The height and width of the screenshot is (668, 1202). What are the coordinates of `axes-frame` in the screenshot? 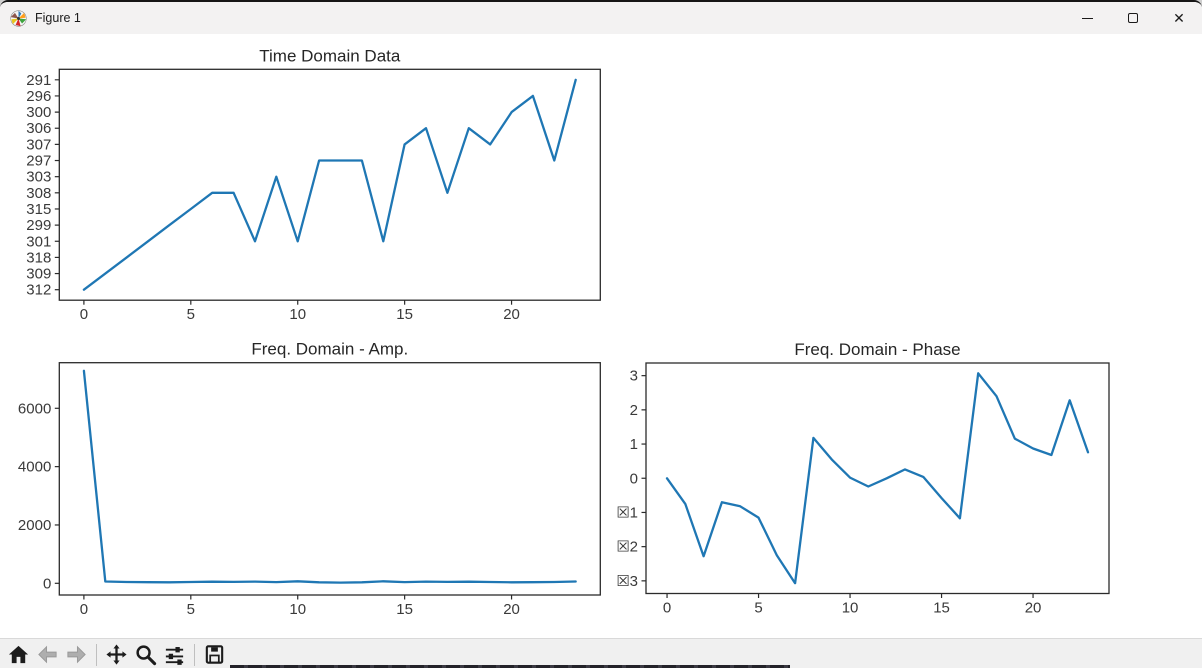 It's located at (877, 478).